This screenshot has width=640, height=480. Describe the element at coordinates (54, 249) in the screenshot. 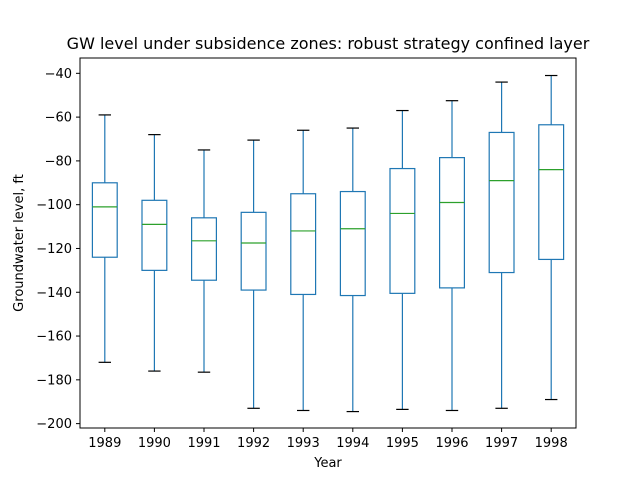

I see `y-tick-label: −120` at that location.